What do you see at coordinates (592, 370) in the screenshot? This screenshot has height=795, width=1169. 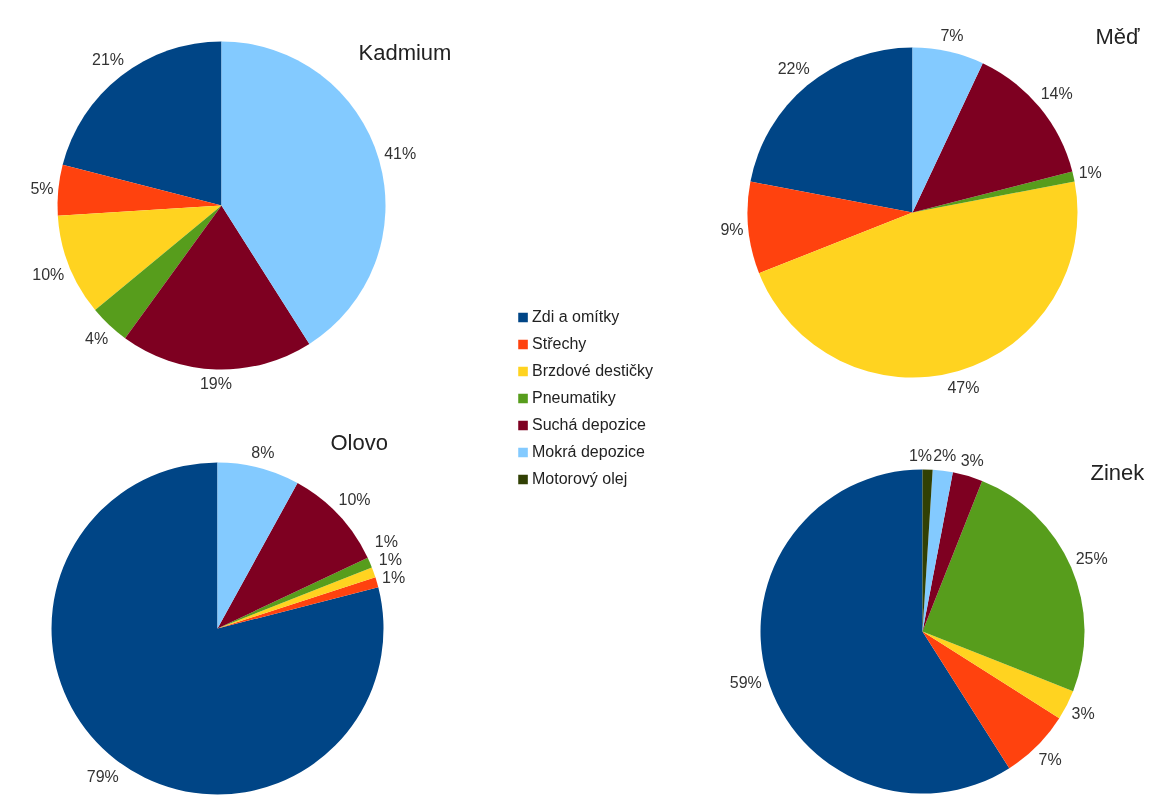 I see `legend-label: Brzdové destičky` at bounding box center [592, 370].